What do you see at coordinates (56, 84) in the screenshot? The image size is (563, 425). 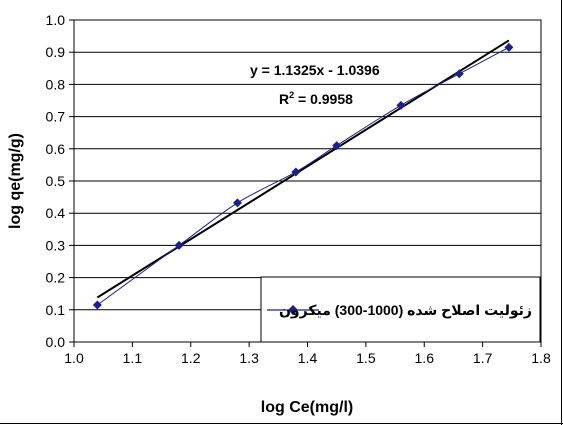 I see `y-tick-label: 0.8` at bounding box center [56, 84].